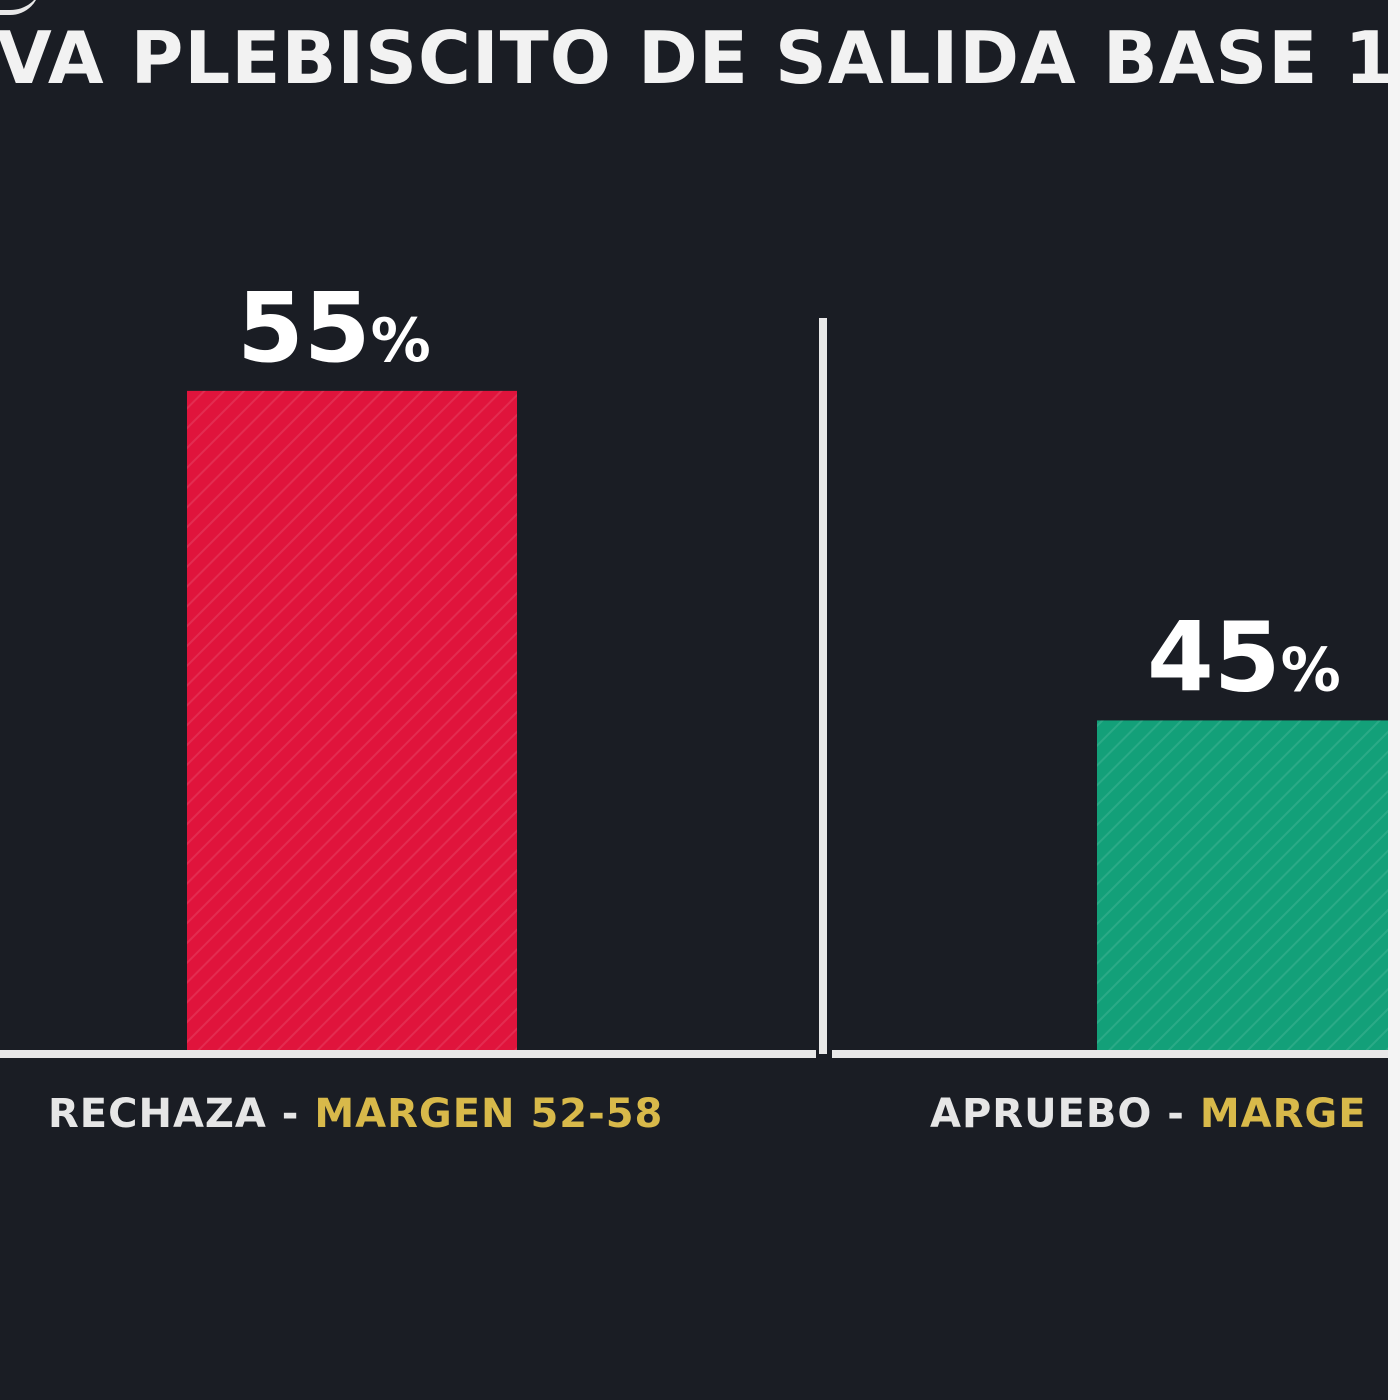 The image size is (1400, 1400). Describe the element at coordinates (700, 58) in the screenshot. I see `chart-title: VA PLEBISCITO DE SALIDA BASE 100` at that location.